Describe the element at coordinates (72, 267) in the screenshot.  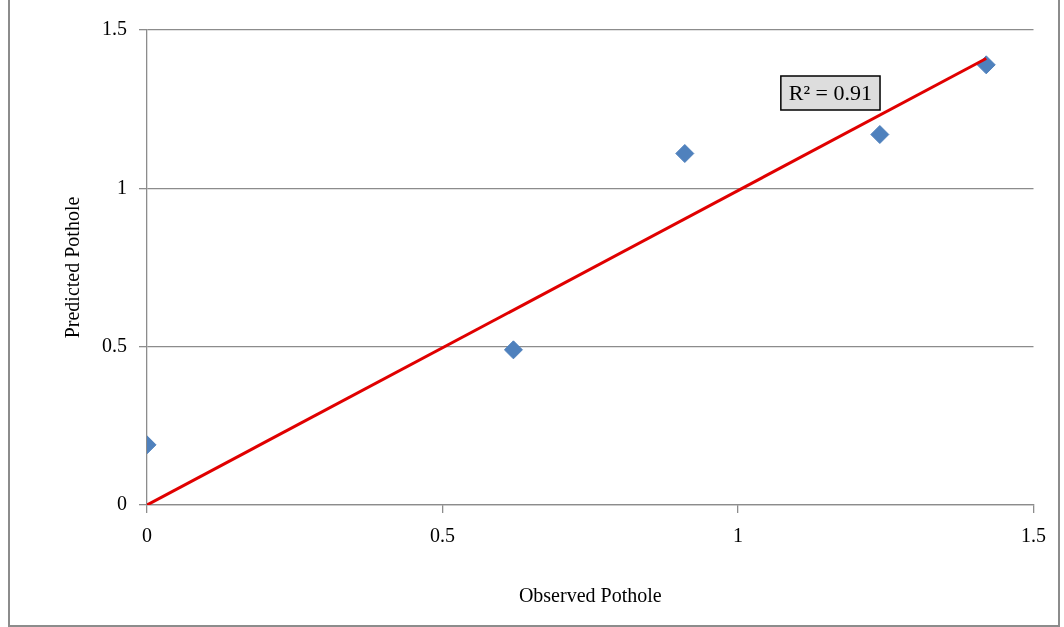
I see `y-axis-title: Predicted Pothole` at that location.